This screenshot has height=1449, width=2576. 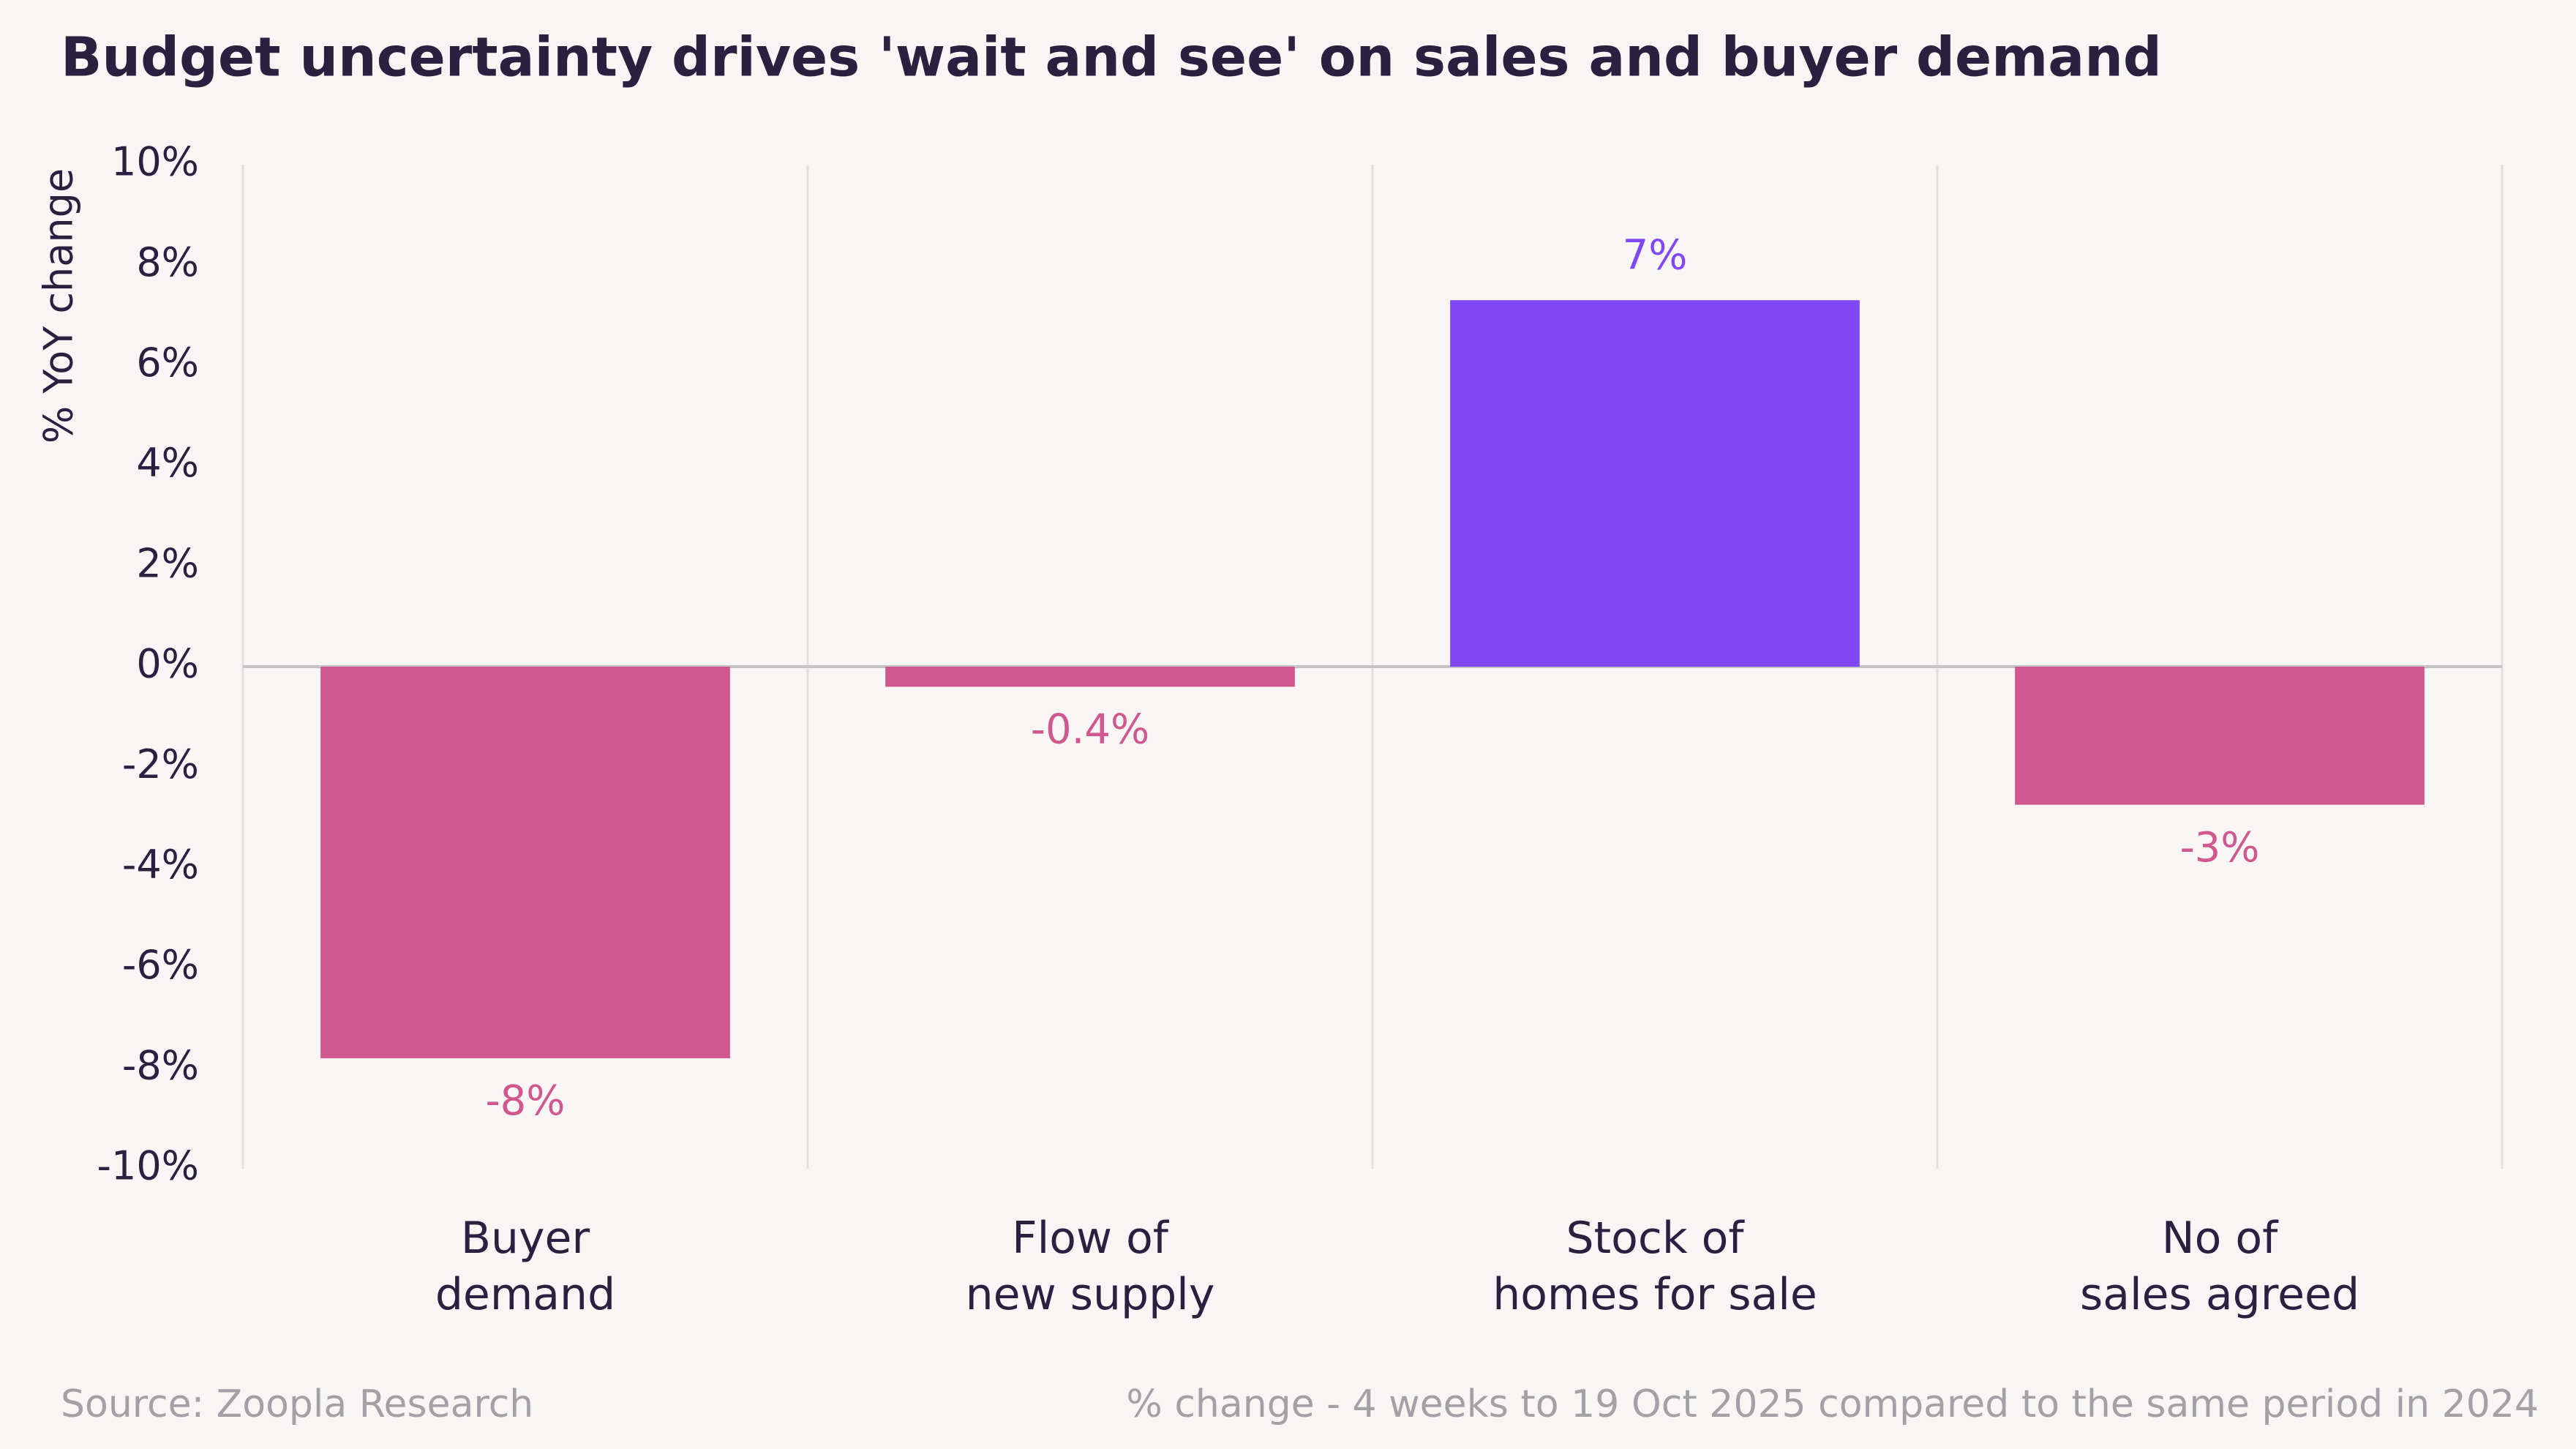 I want to click on y-axis-label: % YoY change, so click(x=59, y=305).